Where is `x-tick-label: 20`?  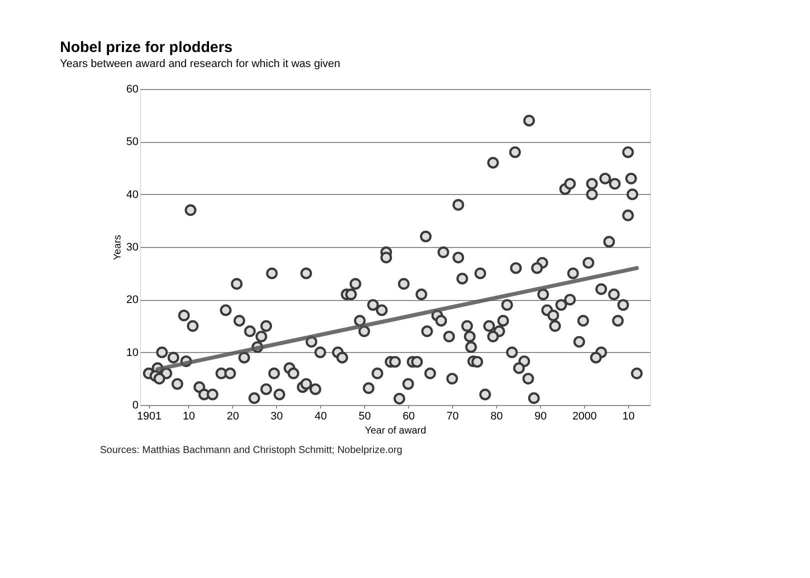 x-tick-label: 20 is located at coordinates (232, 416).